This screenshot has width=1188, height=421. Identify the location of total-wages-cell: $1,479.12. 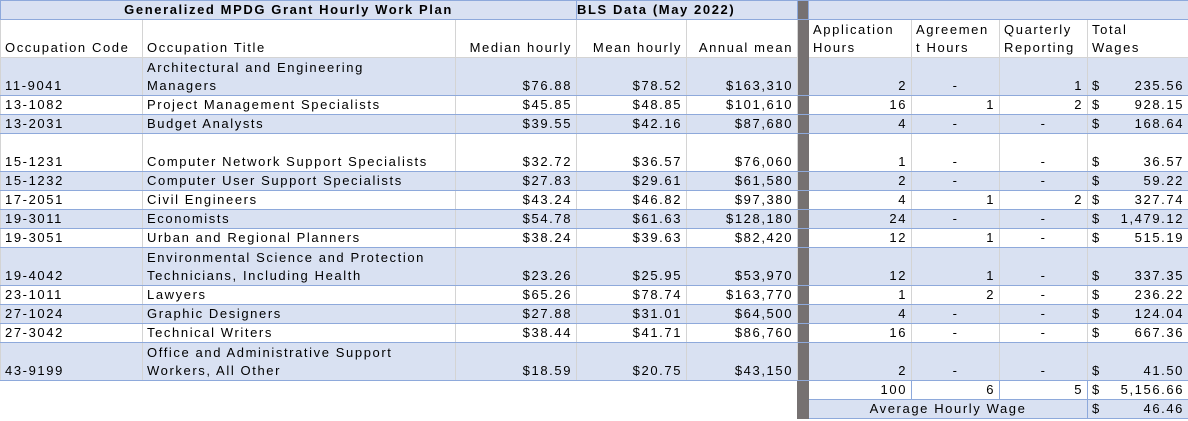
(1137, 219).